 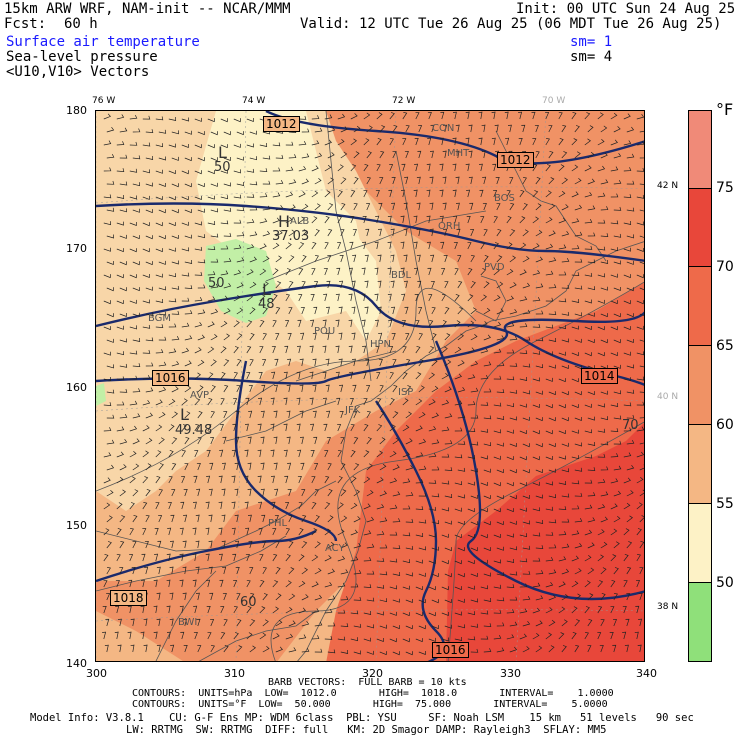 I want to click on isobar-label-1012-b: 1012, so click(x=515, y=160).